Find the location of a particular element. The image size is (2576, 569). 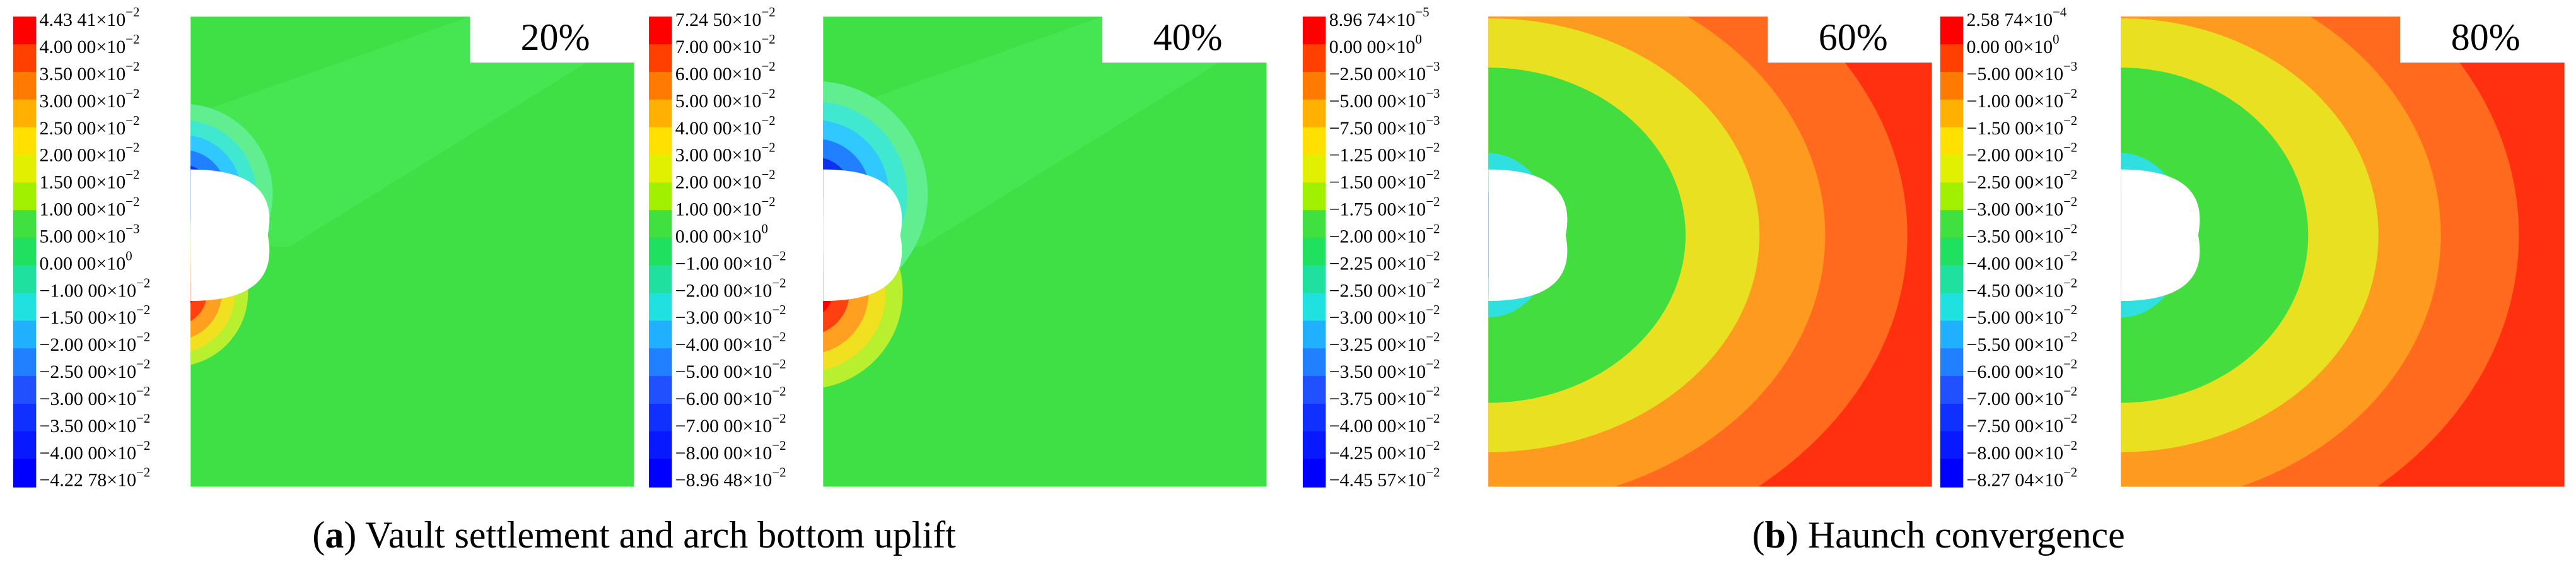

legend-label: 6.00 00×10−2 is located at coordinates (726, 72).